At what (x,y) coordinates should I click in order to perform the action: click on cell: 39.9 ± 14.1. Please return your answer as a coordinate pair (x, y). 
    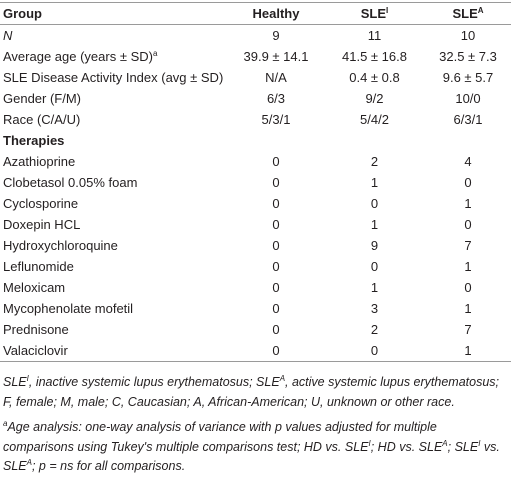
    Looking at the image, I should click on (276, 56).